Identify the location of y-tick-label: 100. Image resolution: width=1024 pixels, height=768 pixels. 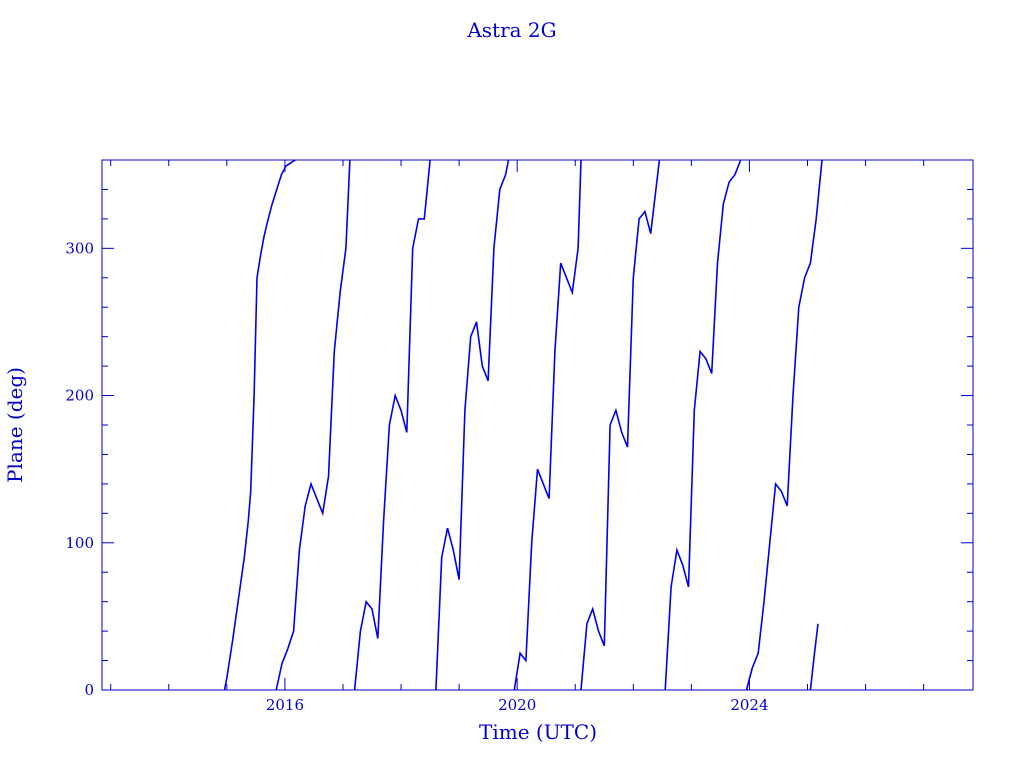
(79, 543).